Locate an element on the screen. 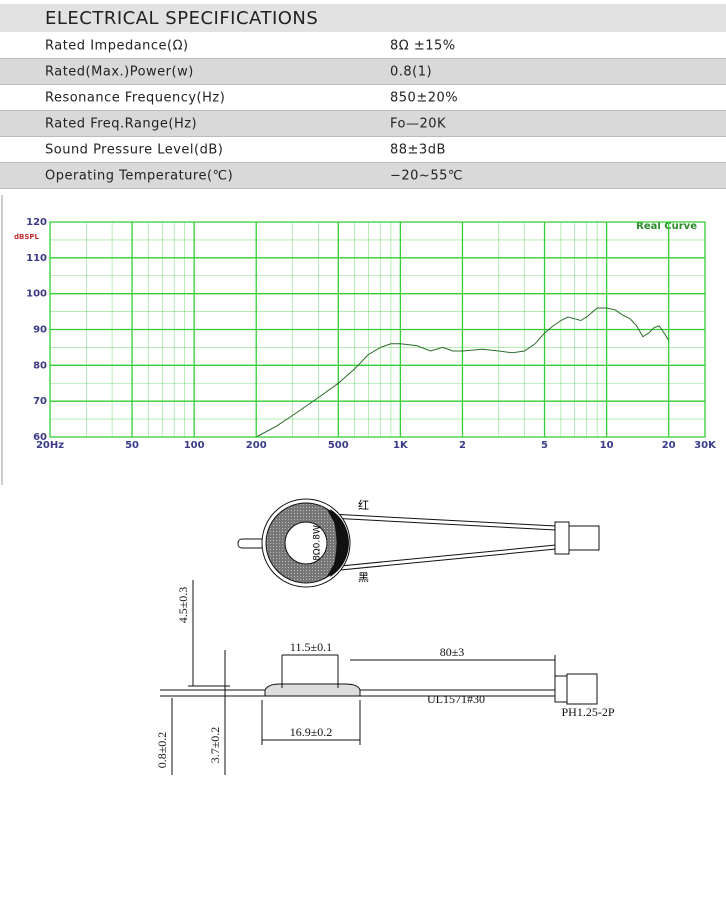  x-tick-label: 100 is located at coordinates (194, 445).